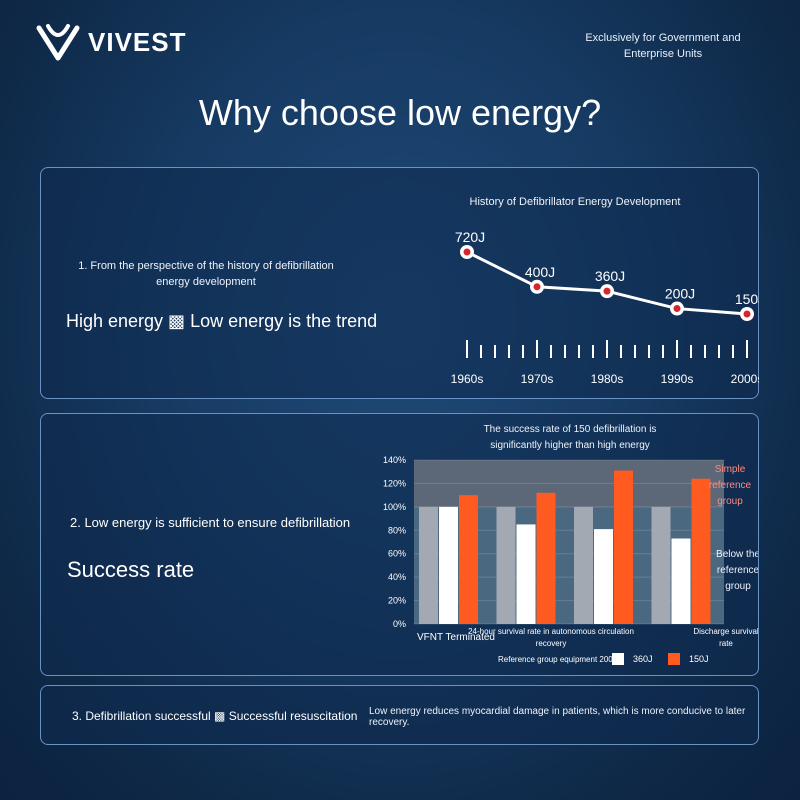 The width and height of the screenshot is (800, 800). I want to click on chart-1-point-label: 400J, so click(540, 272).